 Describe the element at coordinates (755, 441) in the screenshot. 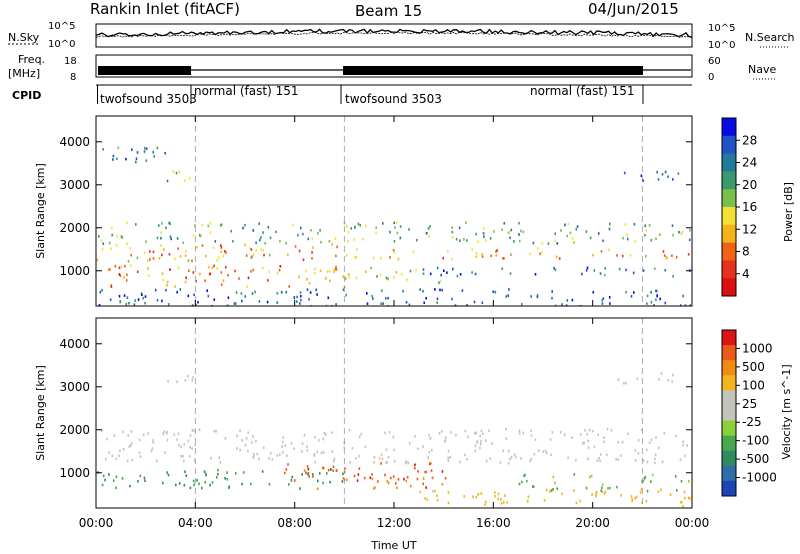

I see `velocity-cbar-tick-label: -100` at that location.